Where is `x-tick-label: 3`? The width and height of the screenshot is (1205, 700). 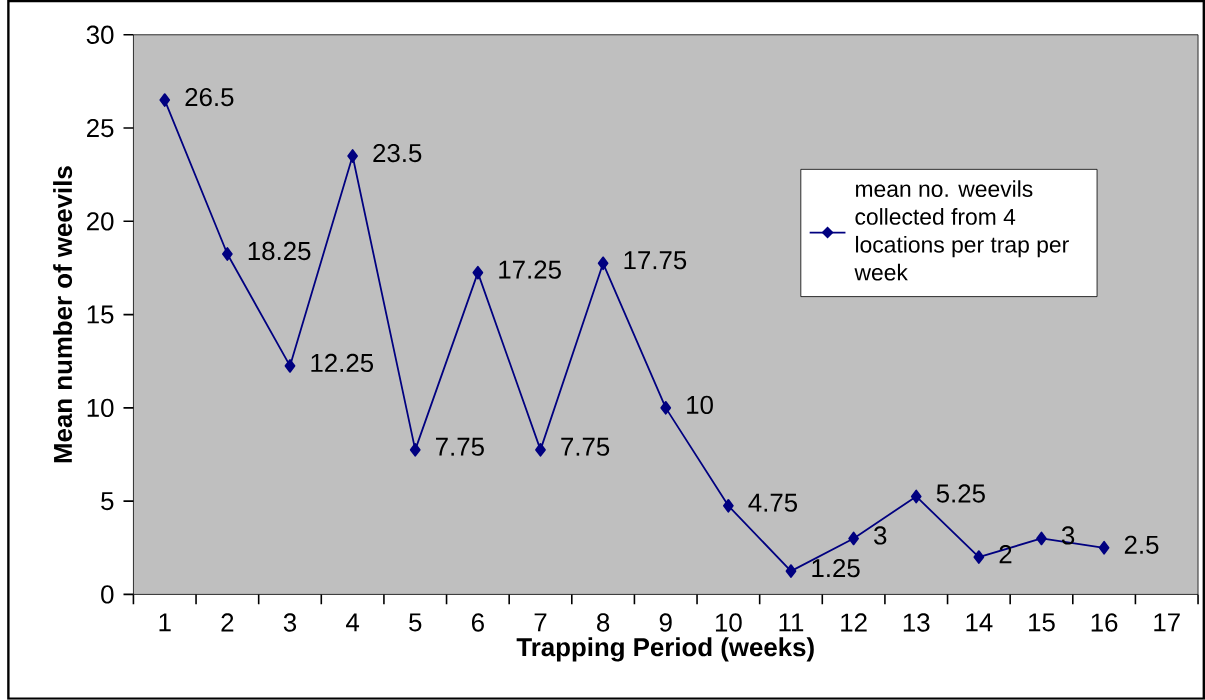
x-tick-label: 3 is located at coordinates (290, 622).